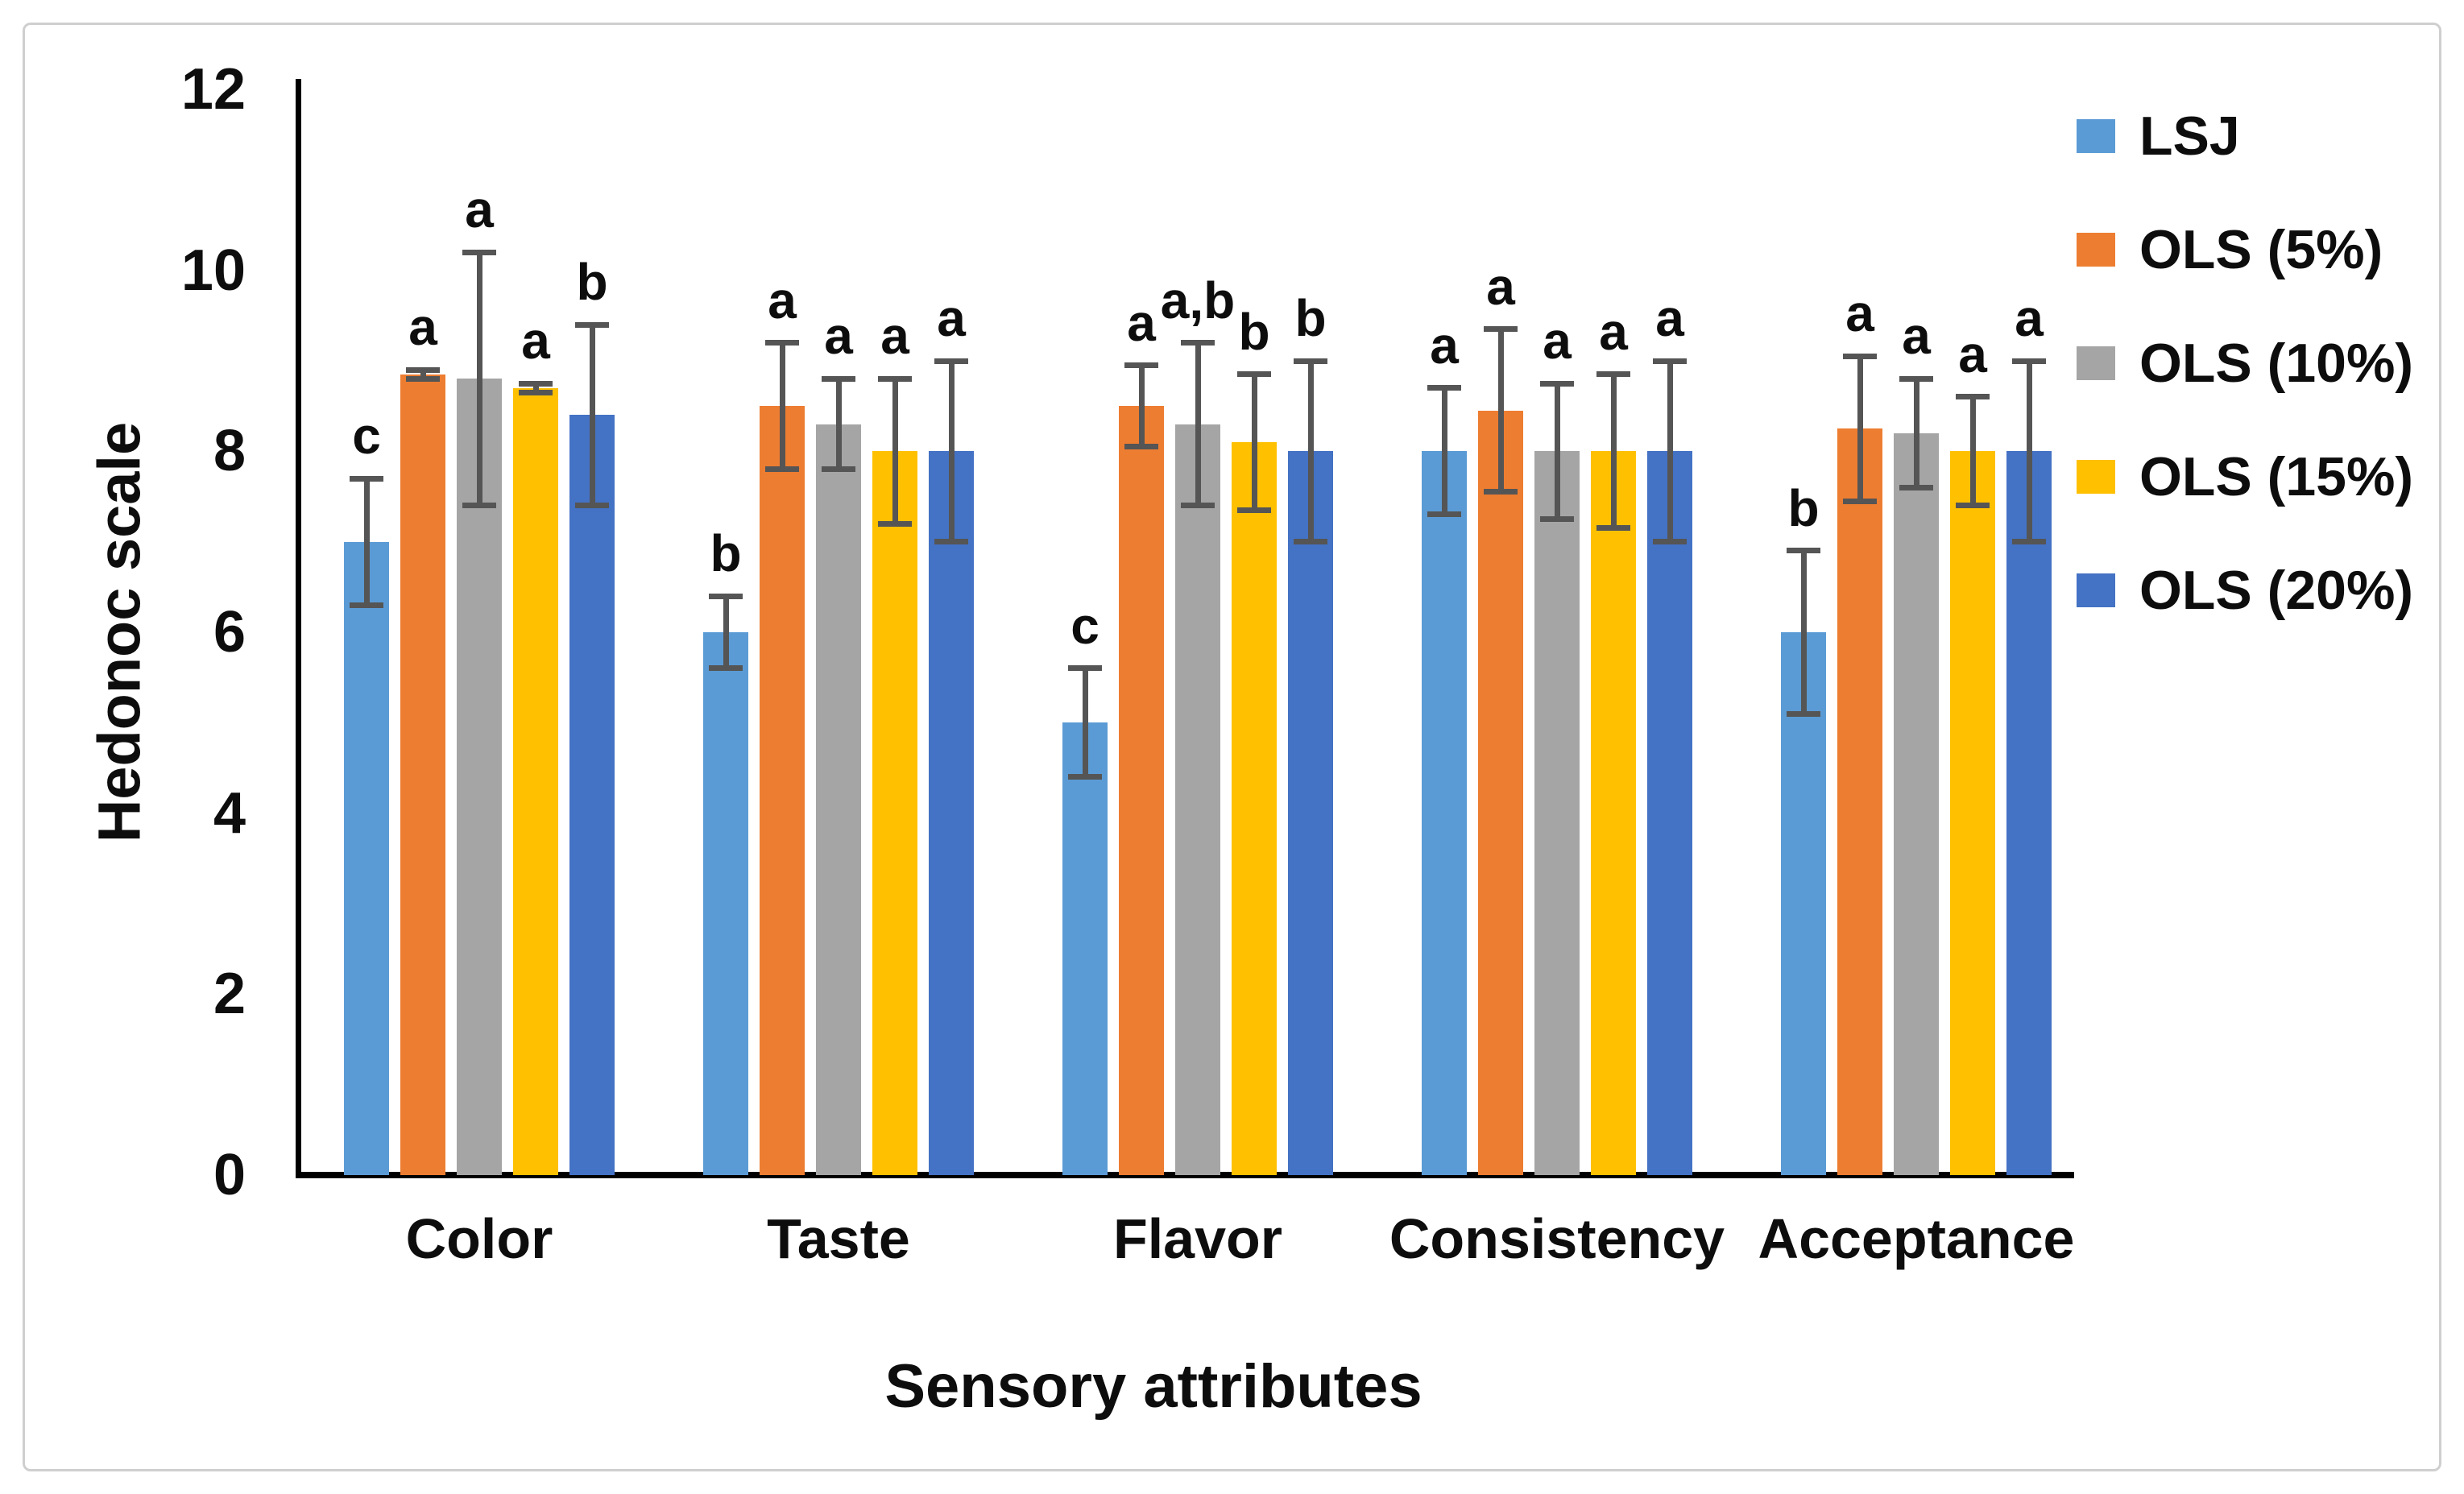 The height and width of the screenshot is (1494, 2464). What do you see at coordinates (2261, 249) in the screenshot?
I see `legend-label: OLS (5%)` at bounding box center [2261, 249].